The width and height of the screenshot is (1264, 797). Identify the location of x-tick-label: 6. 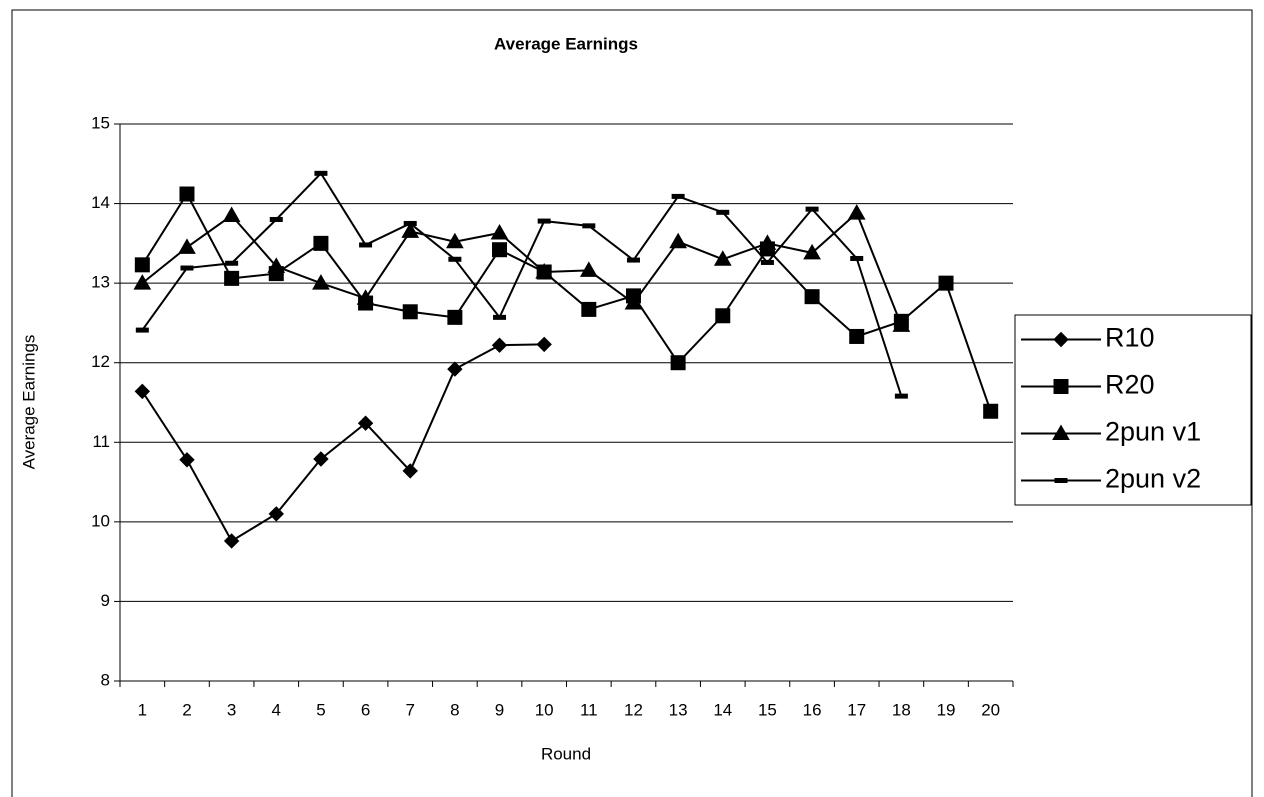
(365, 709).